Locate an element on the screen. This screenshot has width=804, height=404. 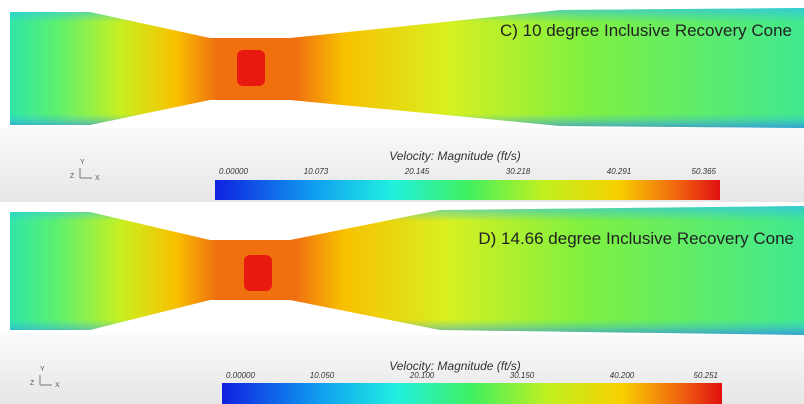
colorbar-label: 20.145 is located at coordinates (417, 171).